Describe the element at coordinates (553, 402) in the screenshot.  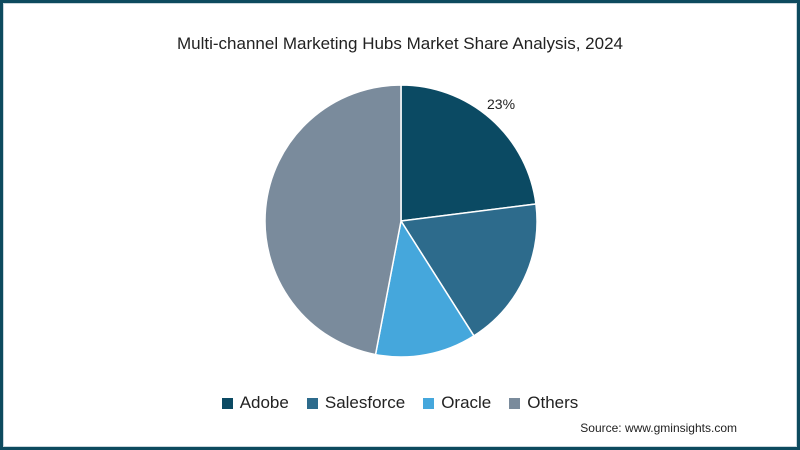
I see `legend-label: Others` at that location.